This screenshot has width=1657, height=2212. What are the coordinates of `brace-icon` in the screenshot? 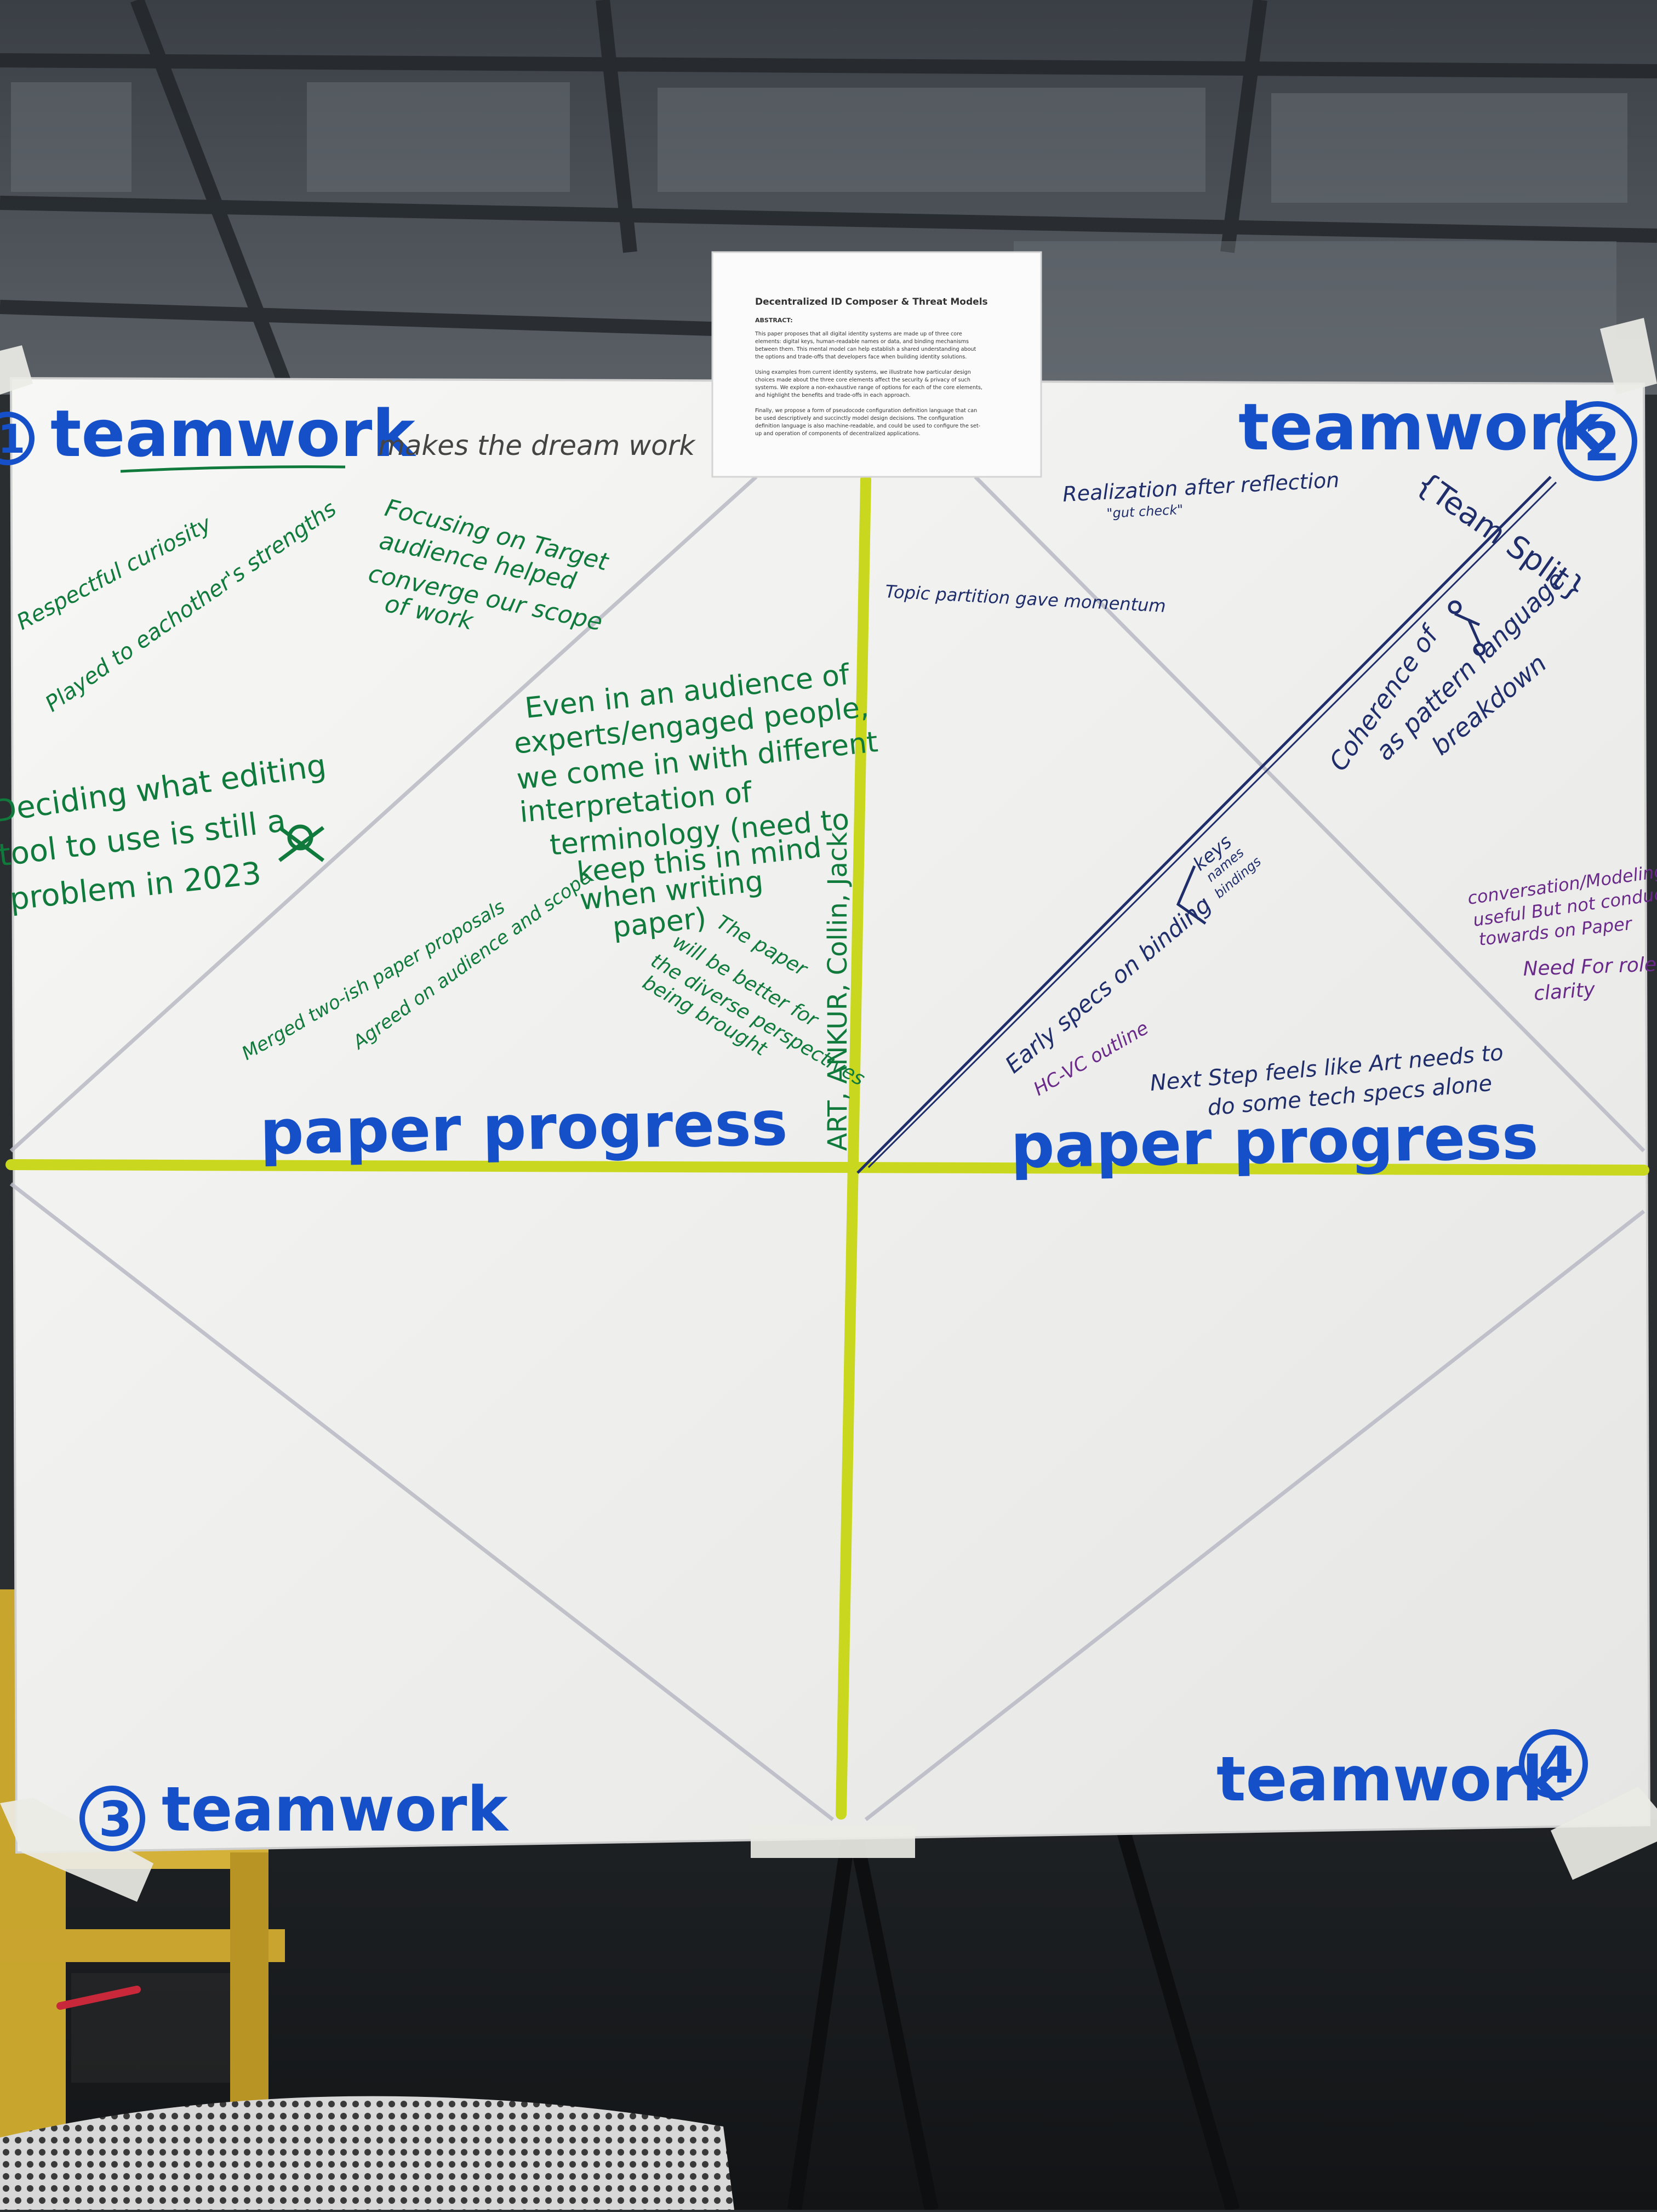 It's located at (1191, 895).